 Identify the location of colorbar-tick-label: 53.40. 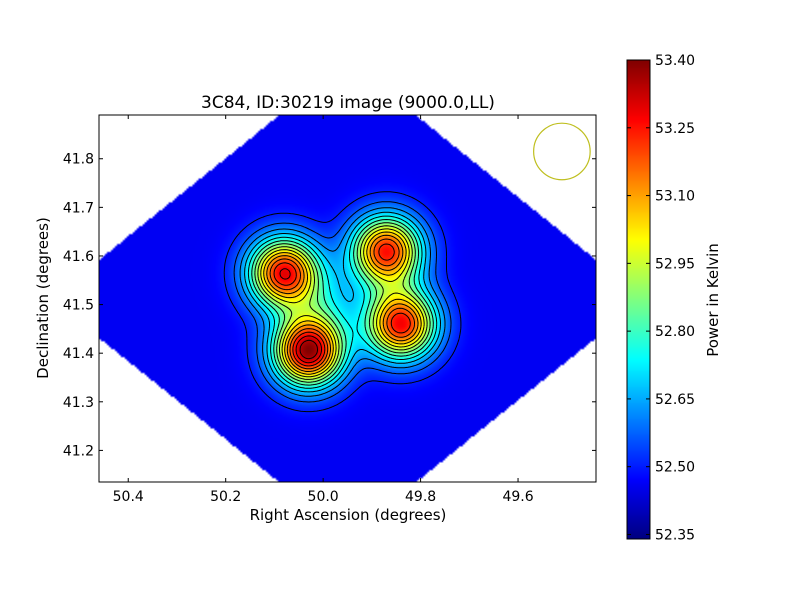
(675, 61).